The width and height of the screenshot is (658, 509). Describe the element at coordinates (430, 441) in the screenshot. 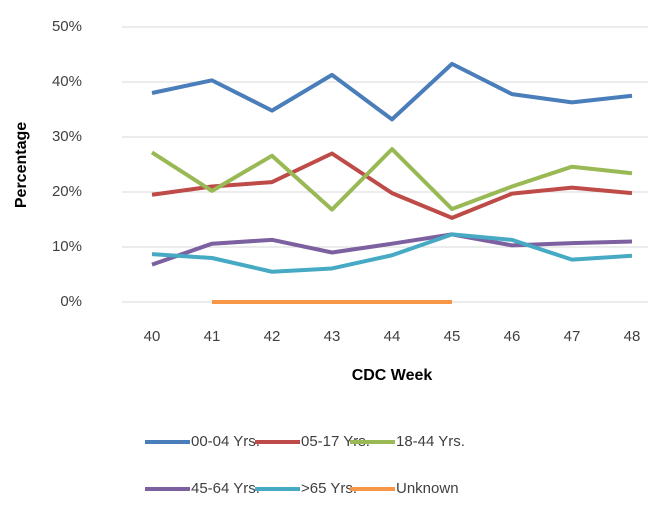

I see `legend-label: 18-44 Yrs.` at that location.